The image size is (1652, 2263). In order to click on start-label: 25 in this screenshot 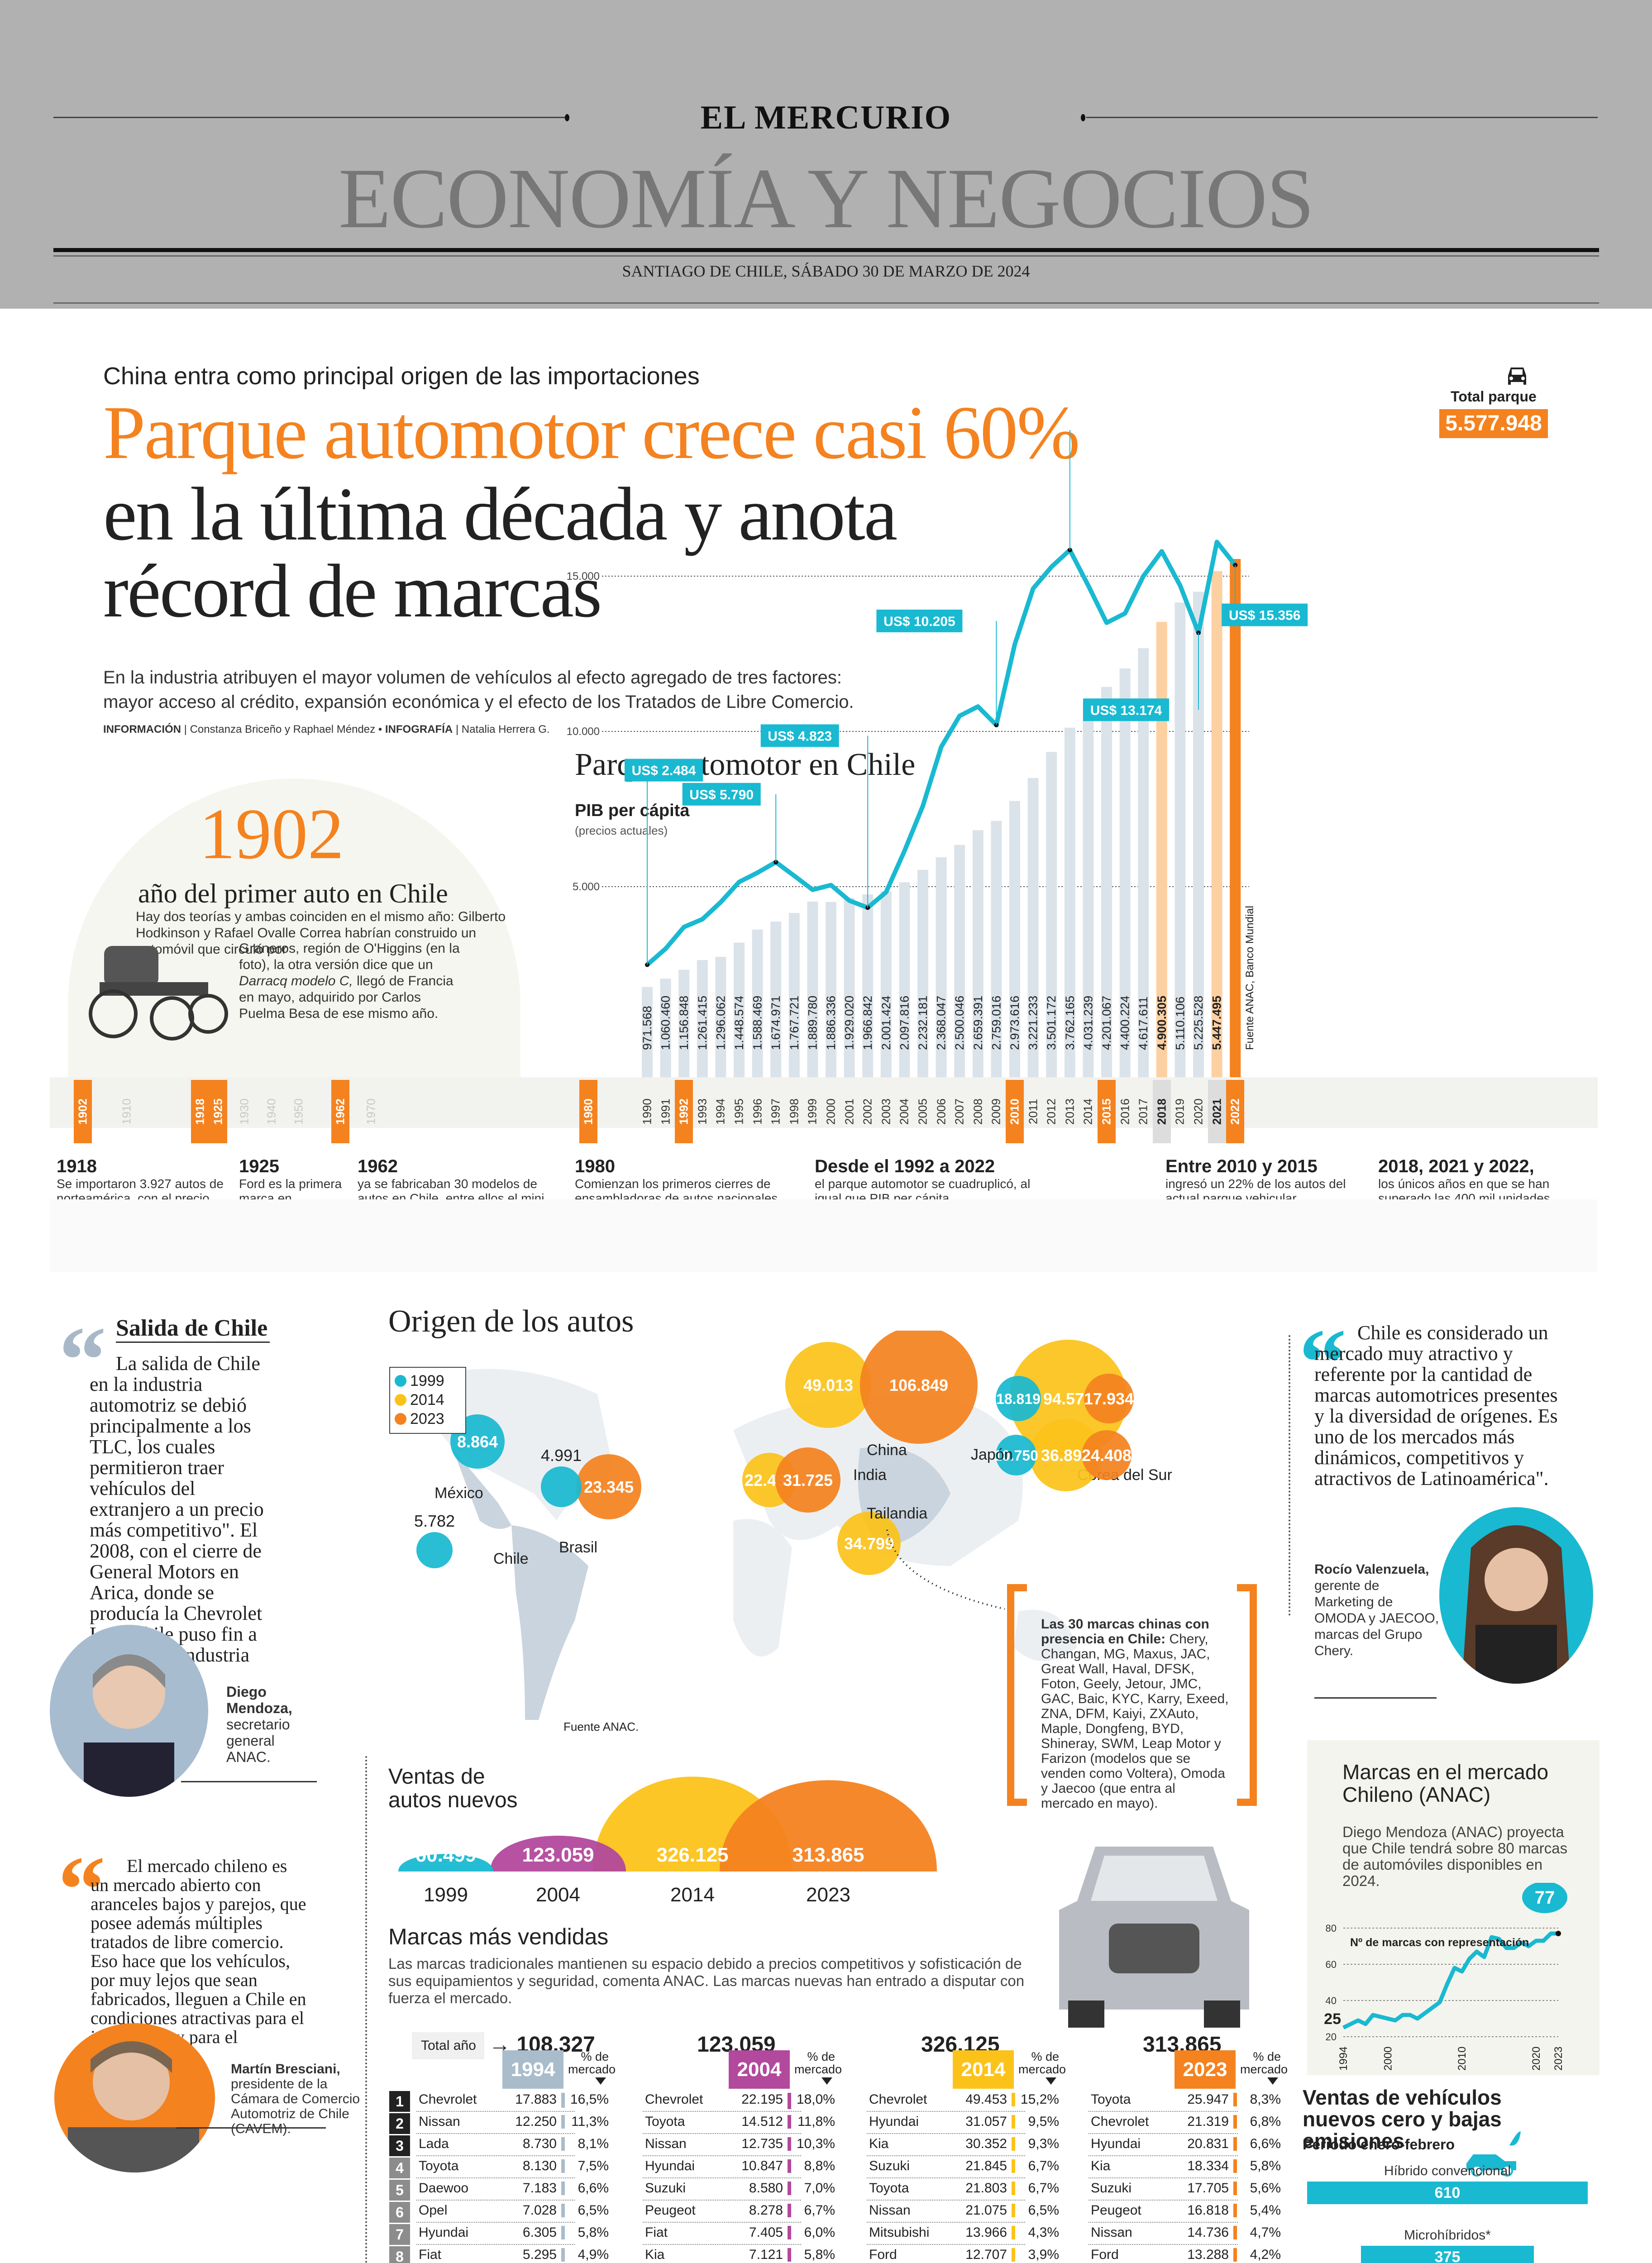, I will do `click(1332, 2019)`.